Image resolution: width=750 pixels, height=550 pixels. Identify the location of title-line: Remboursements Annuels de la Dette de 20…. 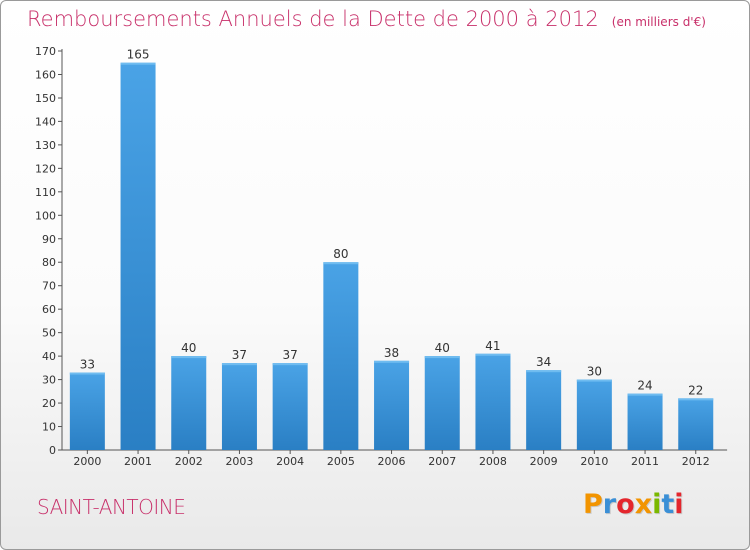
(366, 19).